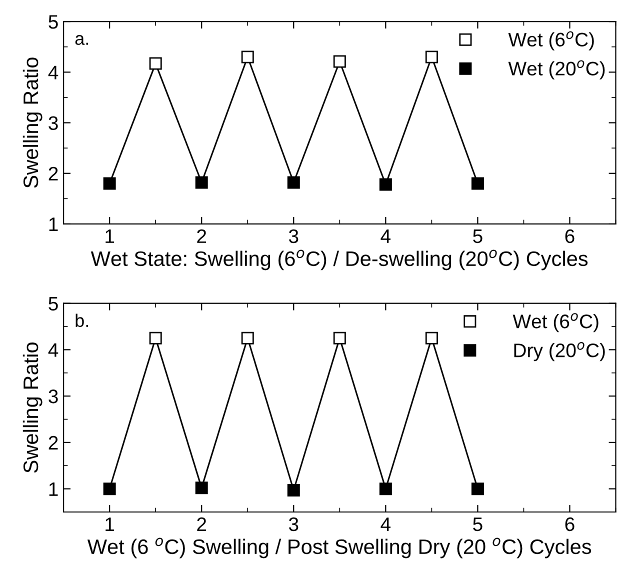  Describe the element at coordinates (339, 548) in the screenshot. I see `x-axis-title: Wet (6 $^{o}$C) Swelling / Post Swelling Dry (20 $^{o}$C) Cycles` at that location.